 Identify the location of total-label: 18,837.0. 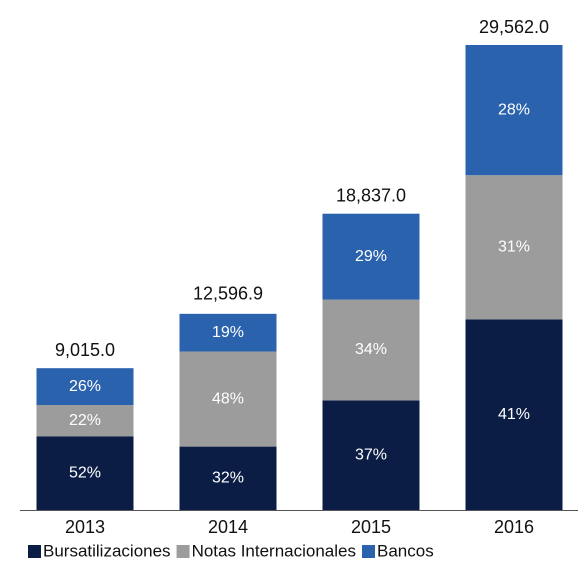
(371, 195).